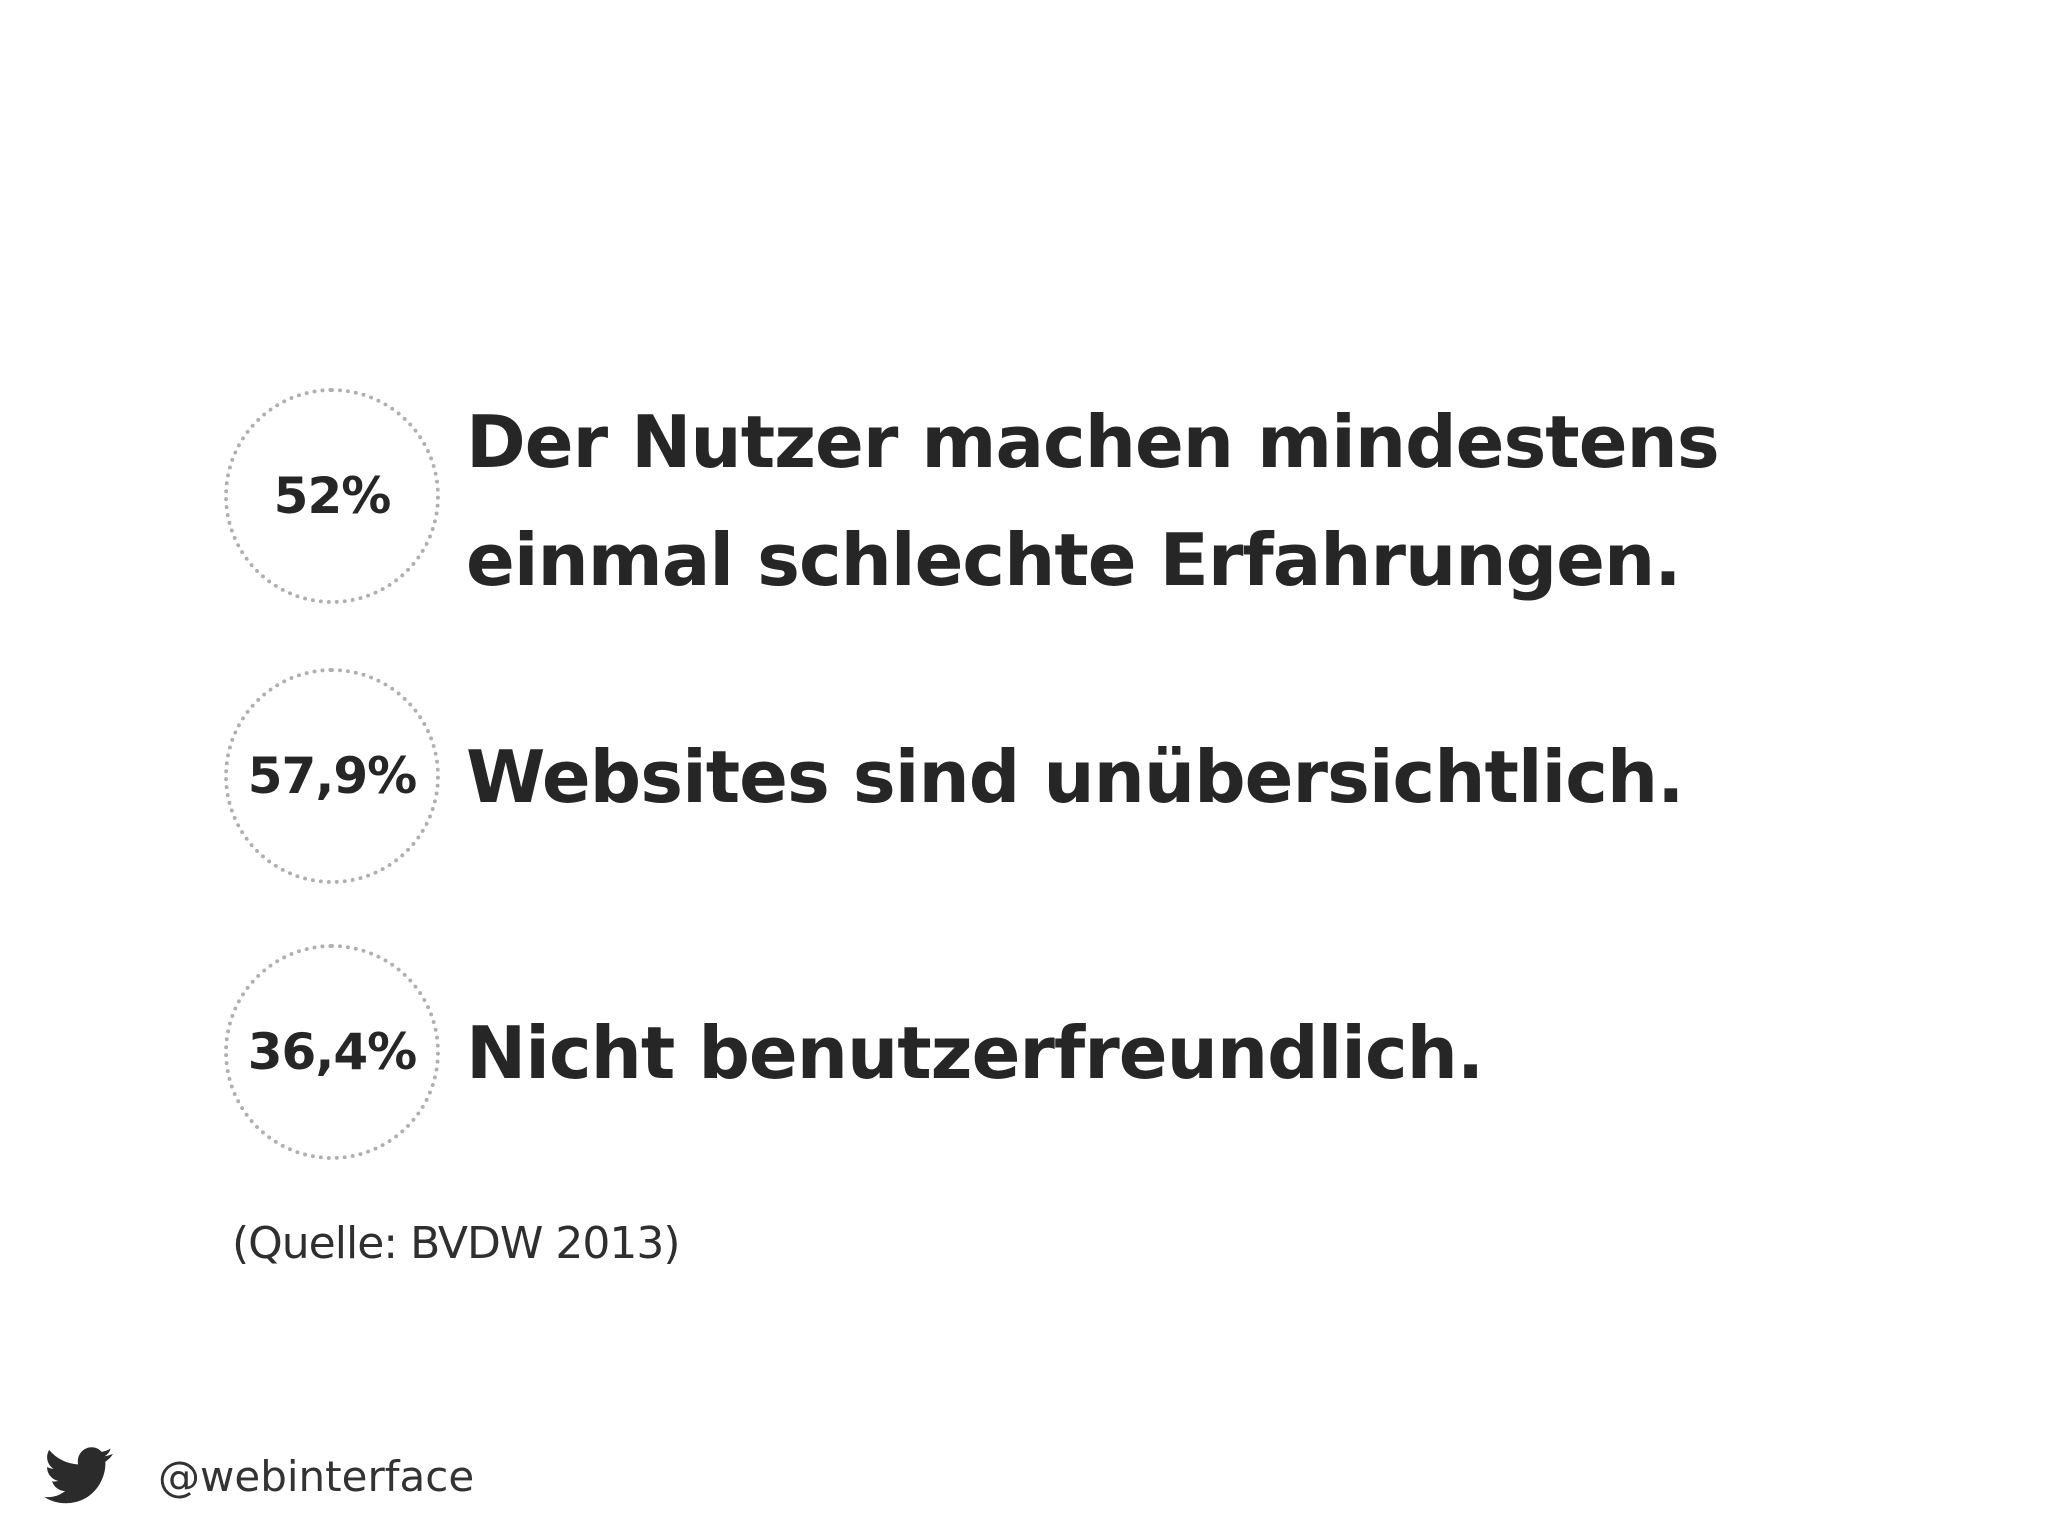  I want to click on percent-circle: 57,9%, so click(332, 776).